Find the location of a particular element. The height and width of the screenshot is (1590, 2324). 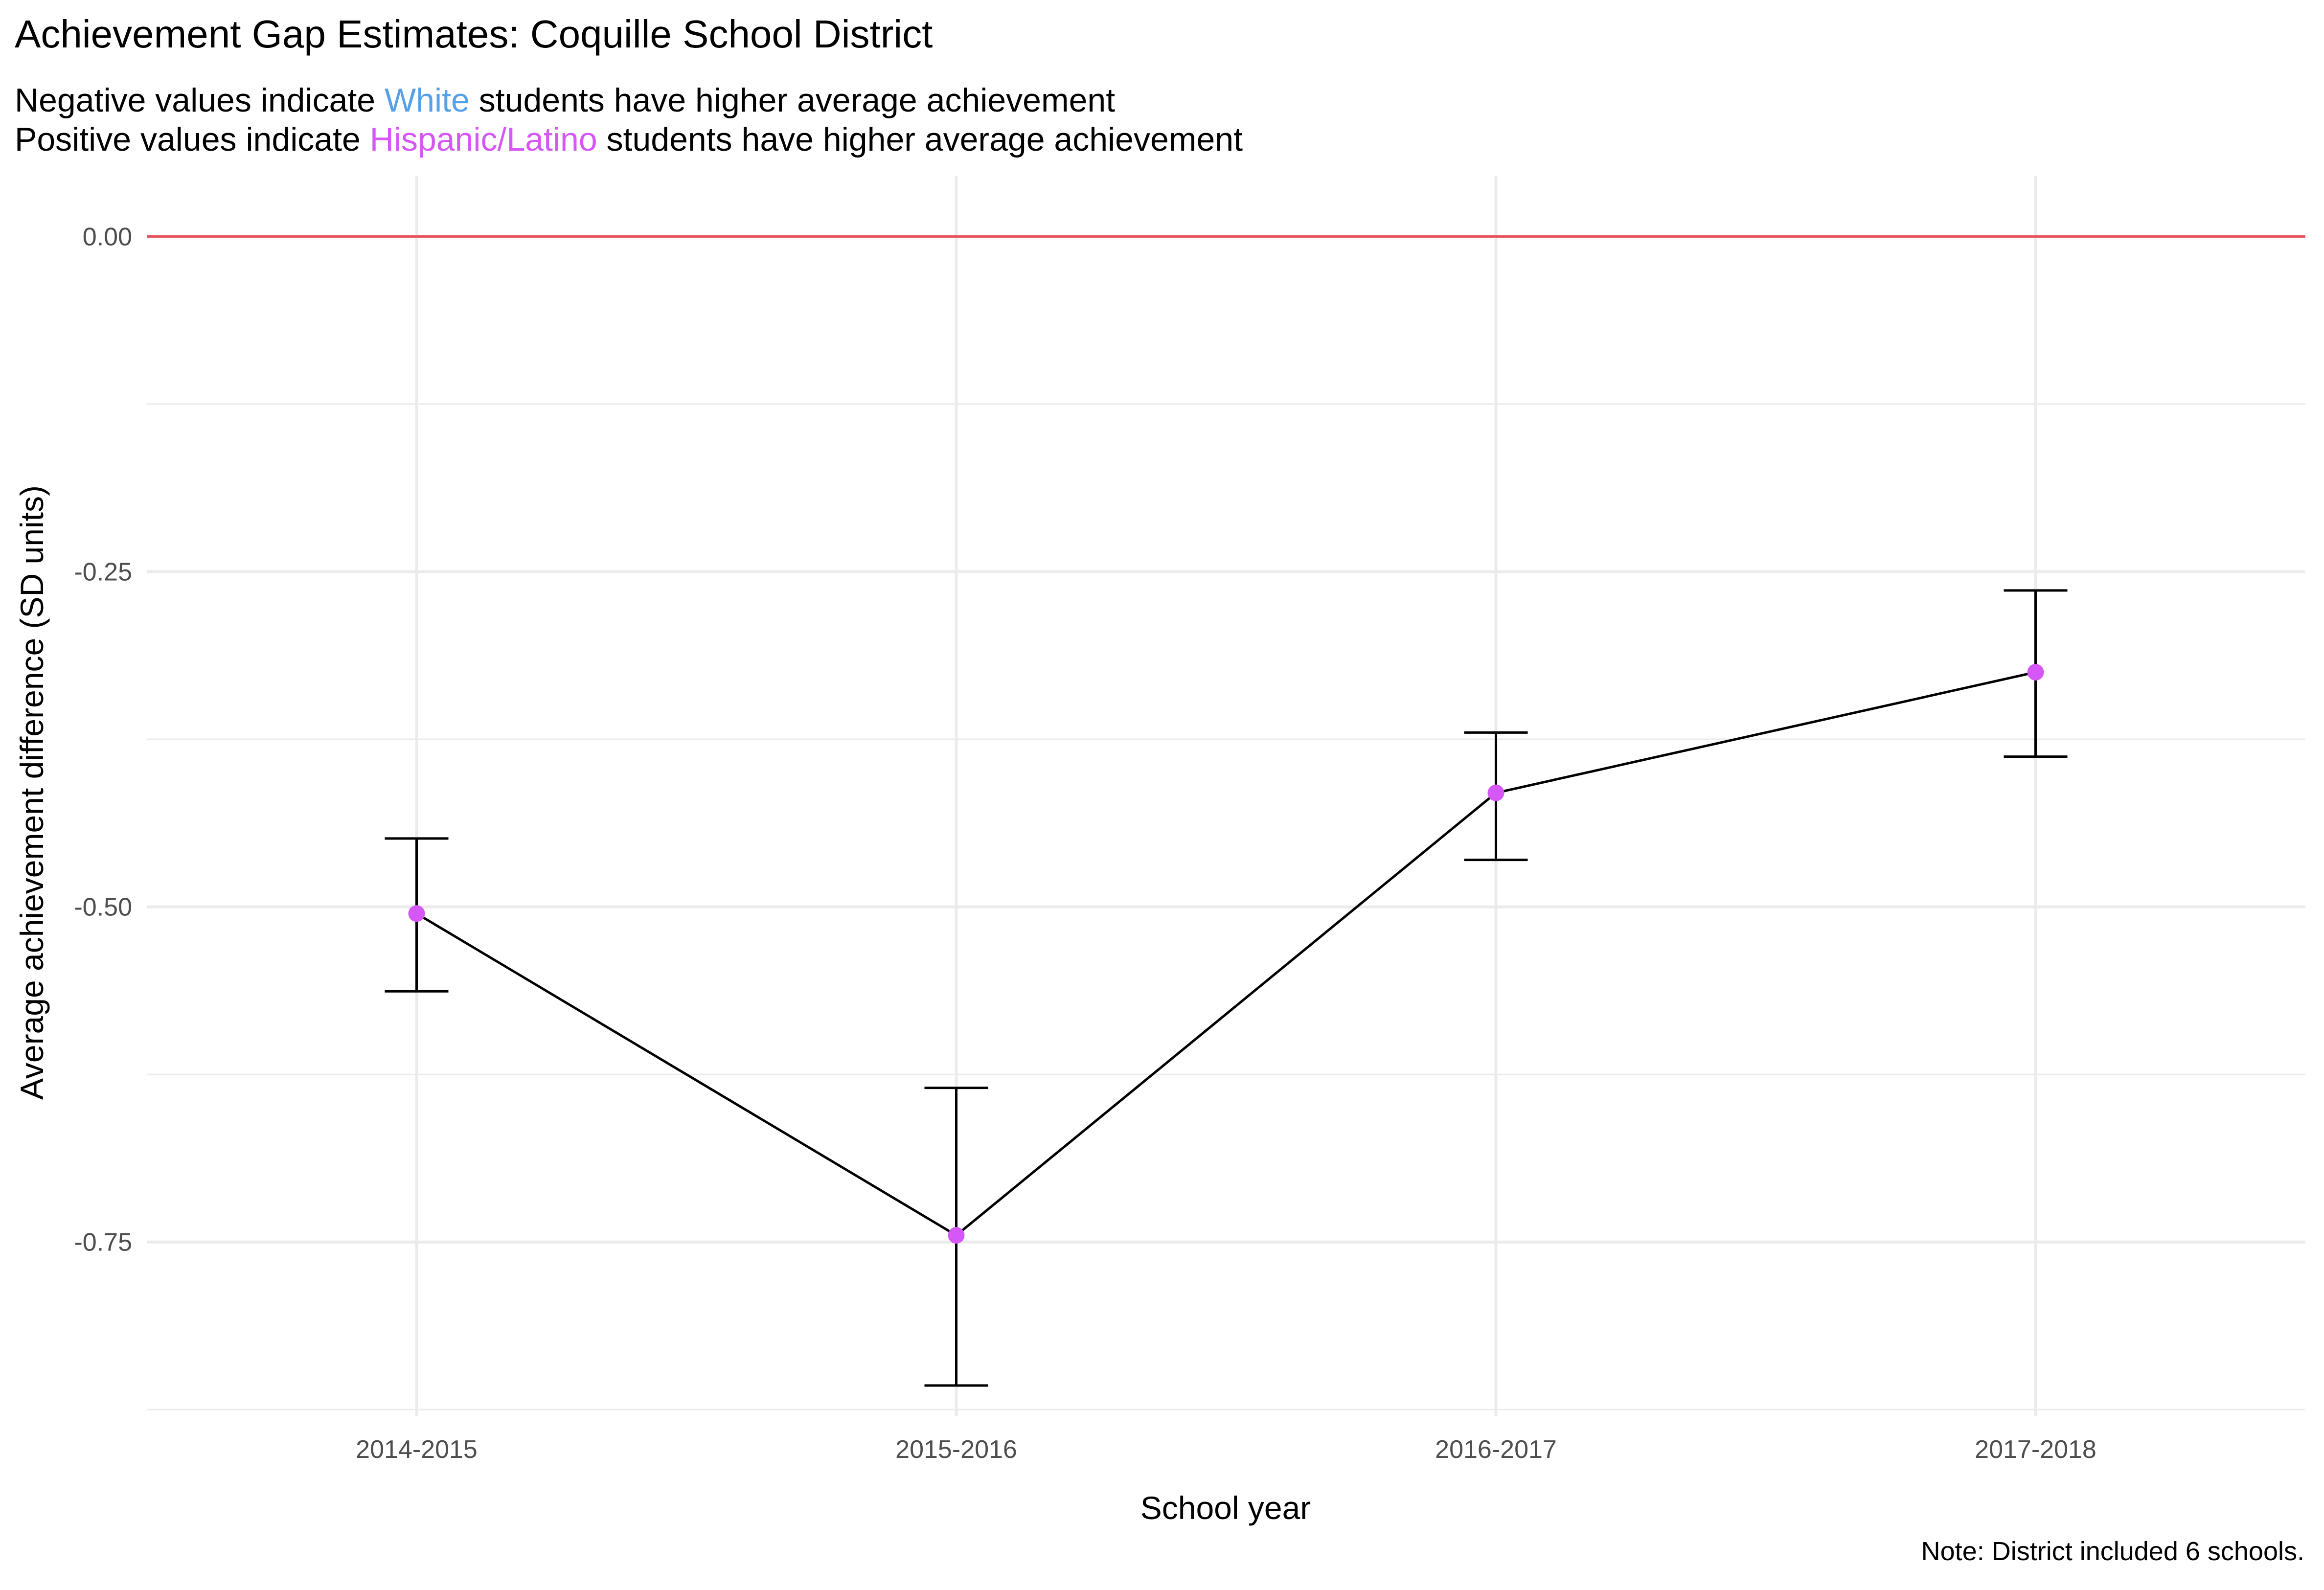

caption-note: Note: District included 6 schools. is located at coordinates (2112, 1552).